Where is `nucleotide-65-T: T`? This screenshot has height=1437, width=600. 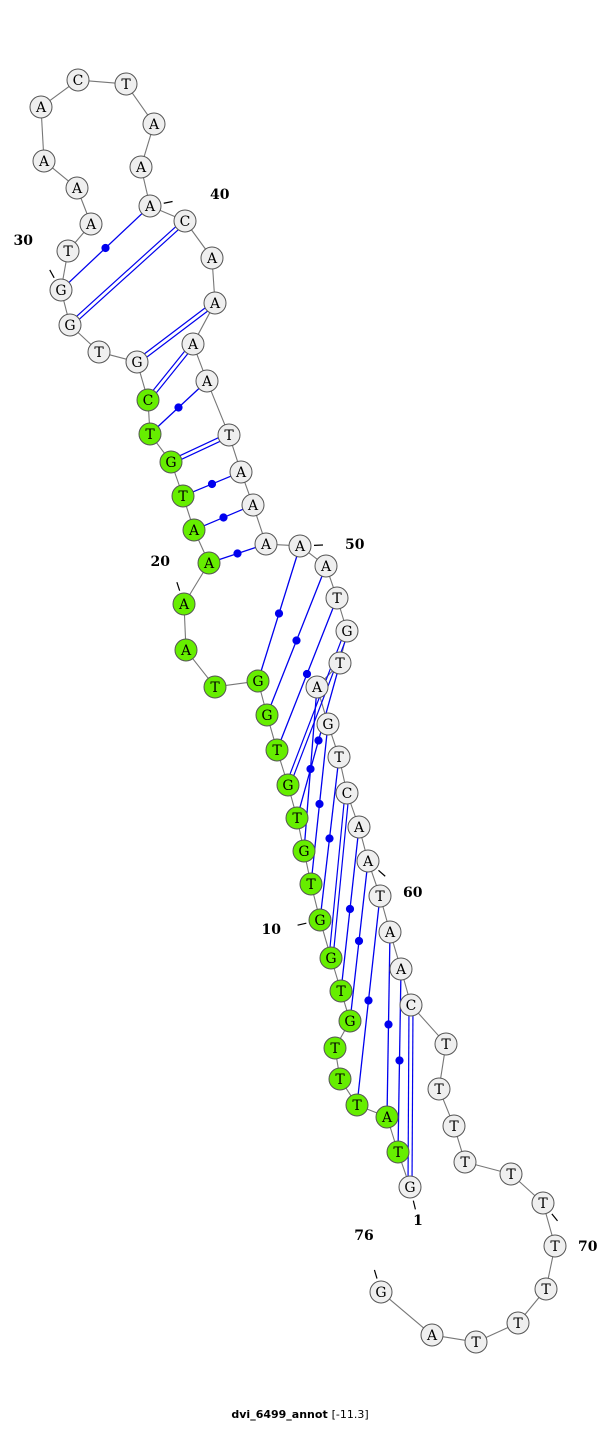 nucleotide-65-T: T is located at coordinates (446, 1044).